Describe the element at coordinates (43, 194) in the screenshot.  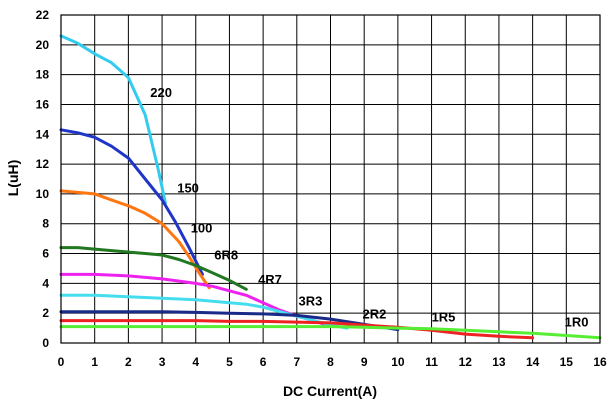
I see `y-tick-label: 10` at that location.